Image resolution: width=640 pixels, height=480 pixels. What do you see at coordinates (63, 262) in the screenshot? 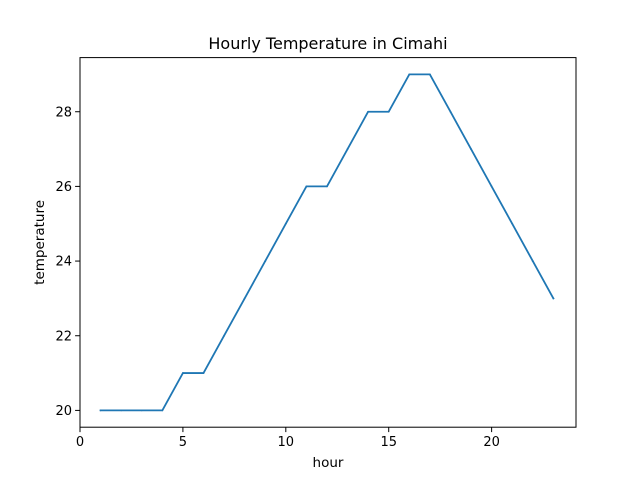
I see `y-tick-label: 24` at bounding box center [63, 262].